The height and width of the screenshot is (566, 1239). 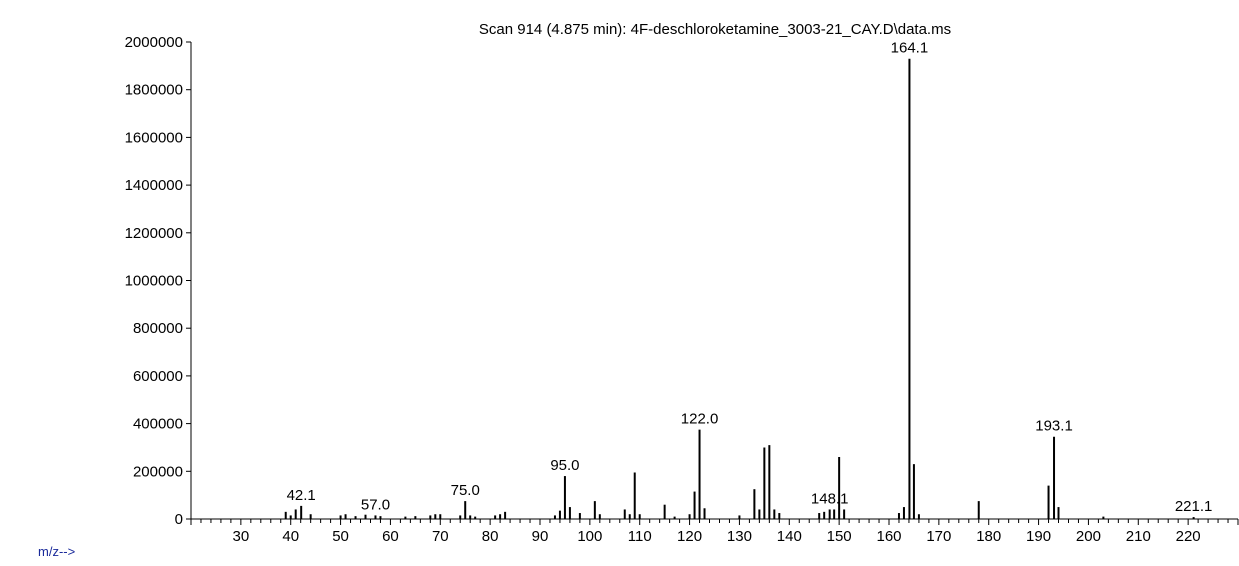 What do you see at coordinates (789, 536) in the screenshot?
I see `x-tick-label-140: 140` at bounding box center [789, 536].